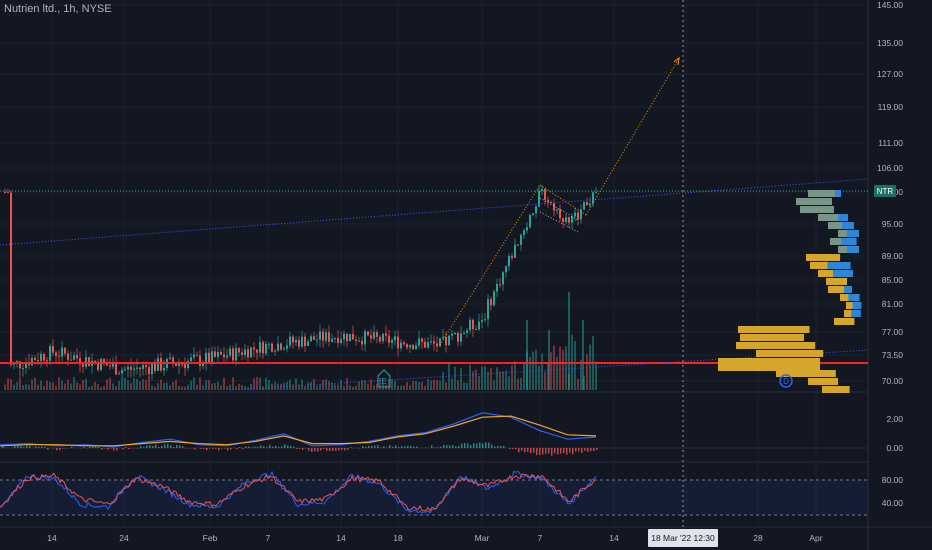  I want to click on symbol-badge, so click(885, 191).